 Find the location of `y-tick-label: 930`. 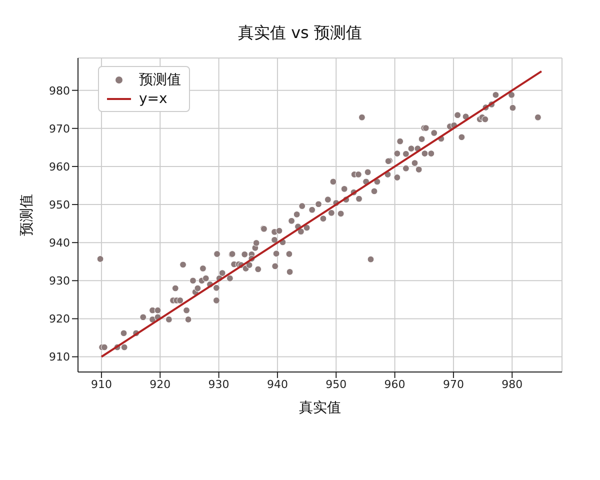

y-tick-label: 930 is located at coordinates (59, 281).